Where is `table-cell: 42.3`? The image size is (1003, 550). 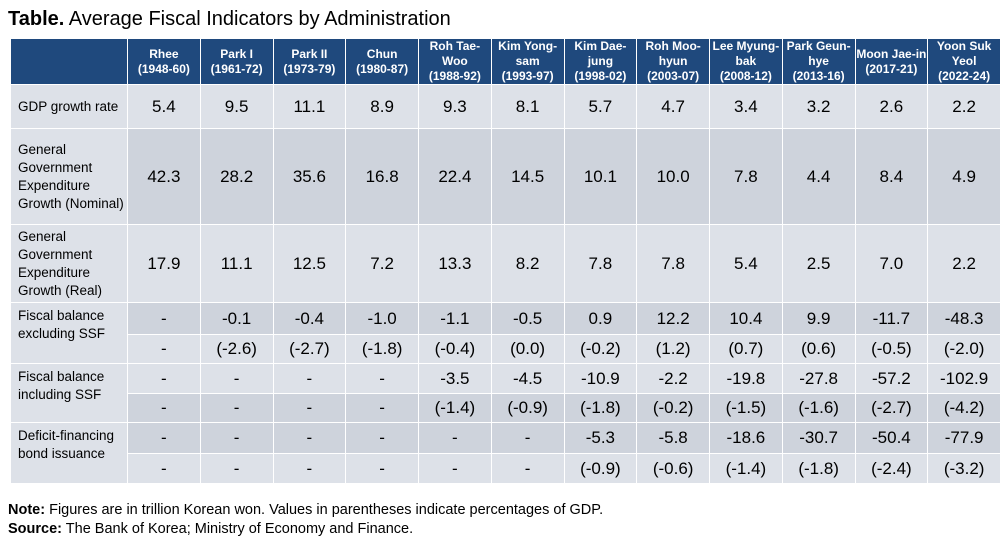
table-cell: 42.3 is located at coordinates (164, 176).